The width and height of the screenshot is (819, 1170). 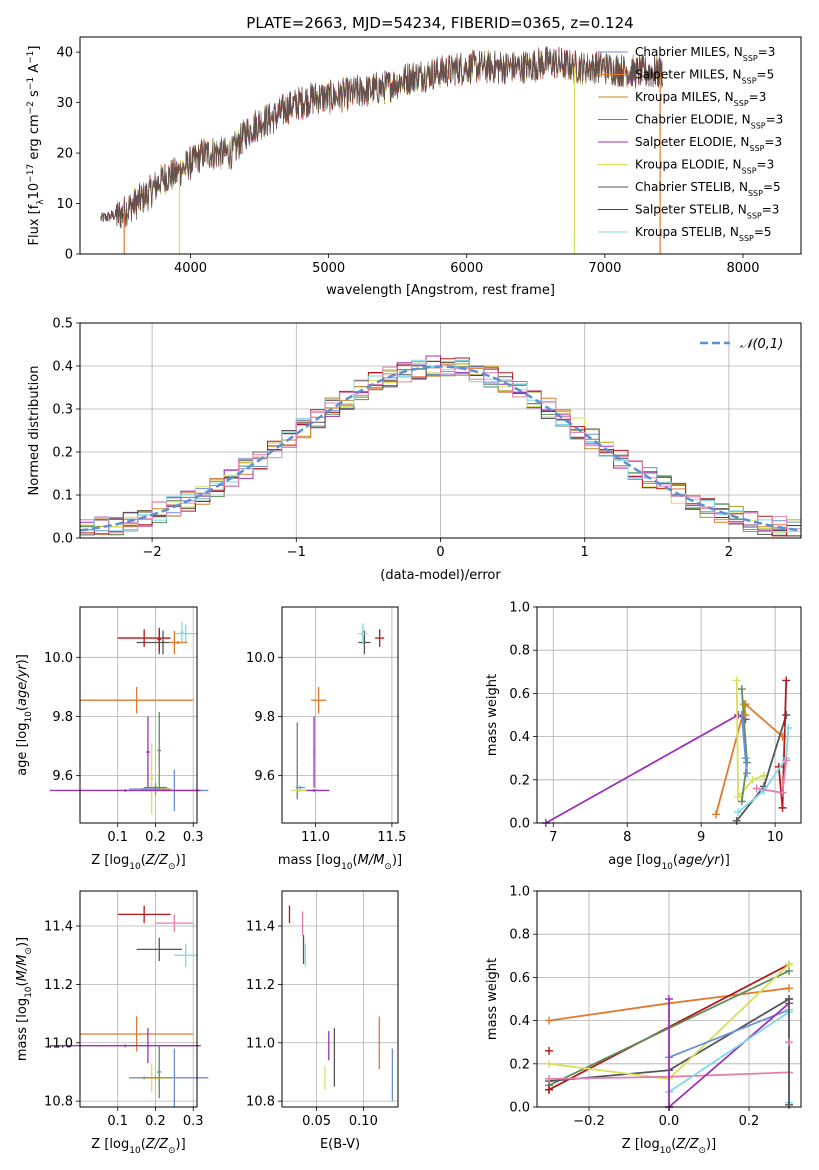 What do you see at coordinates (708, 144) in the screenshot?
I see `legend-entry: Salpeter ELODIE, NSSP=3` at bounding box center [708, 144].